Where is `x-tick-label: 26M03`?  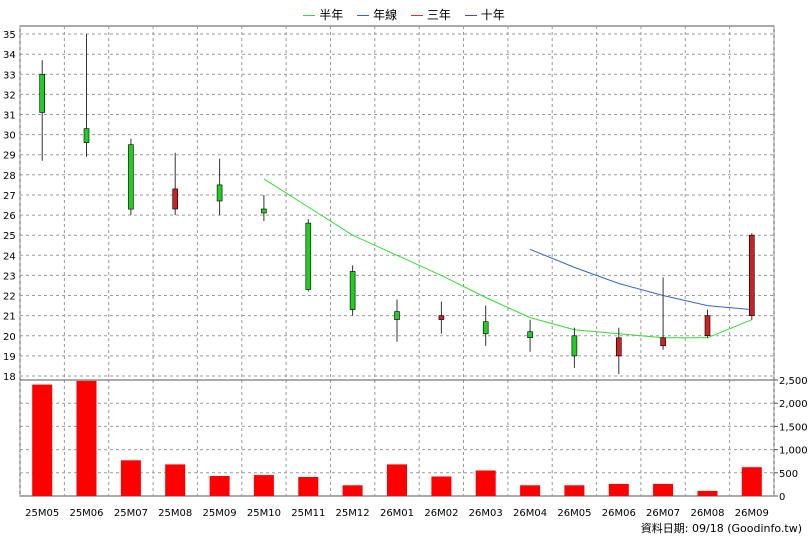
x-tick-label: 26M03 is located at coordinates (486, 513).